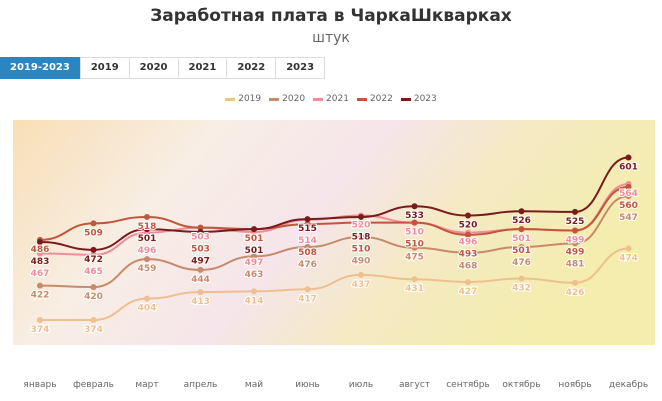 The height and width of the screenshot is (401, 662). What do you see at coordinates (153, 68) in the screenshot?
I see `tab-2020: 2020` at bounding box center [153, 68].